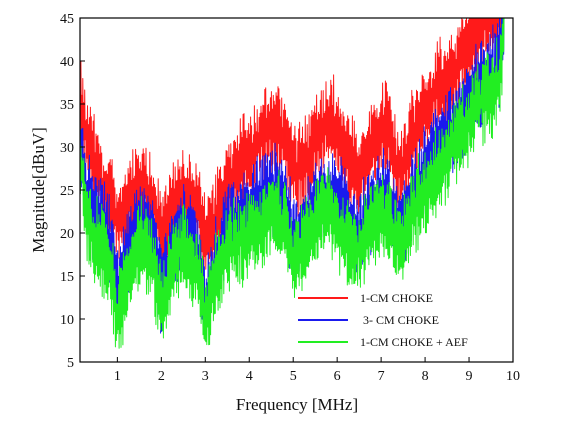  Describe the element at coordinates (513, 376) in the screenshot. I see `x-tick-label: 10` at that location.